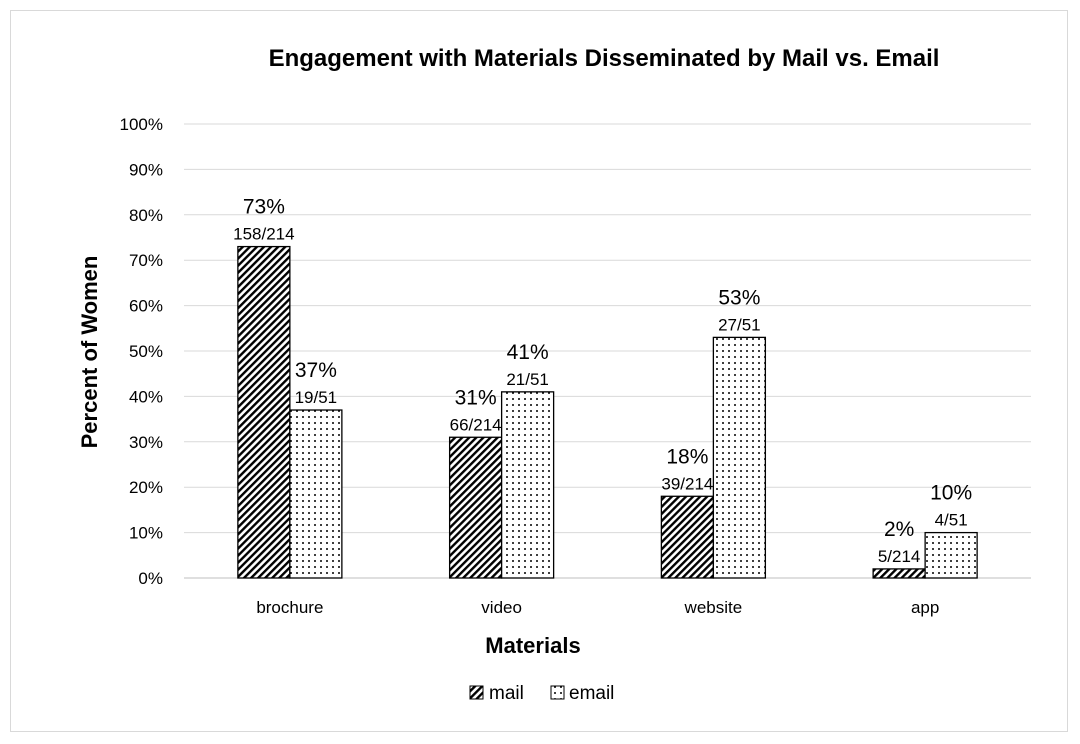  What do you see at coordinates (951, 493) in the screenshot?
I see `percent-label: 10%` at bounding box center [951, 493].